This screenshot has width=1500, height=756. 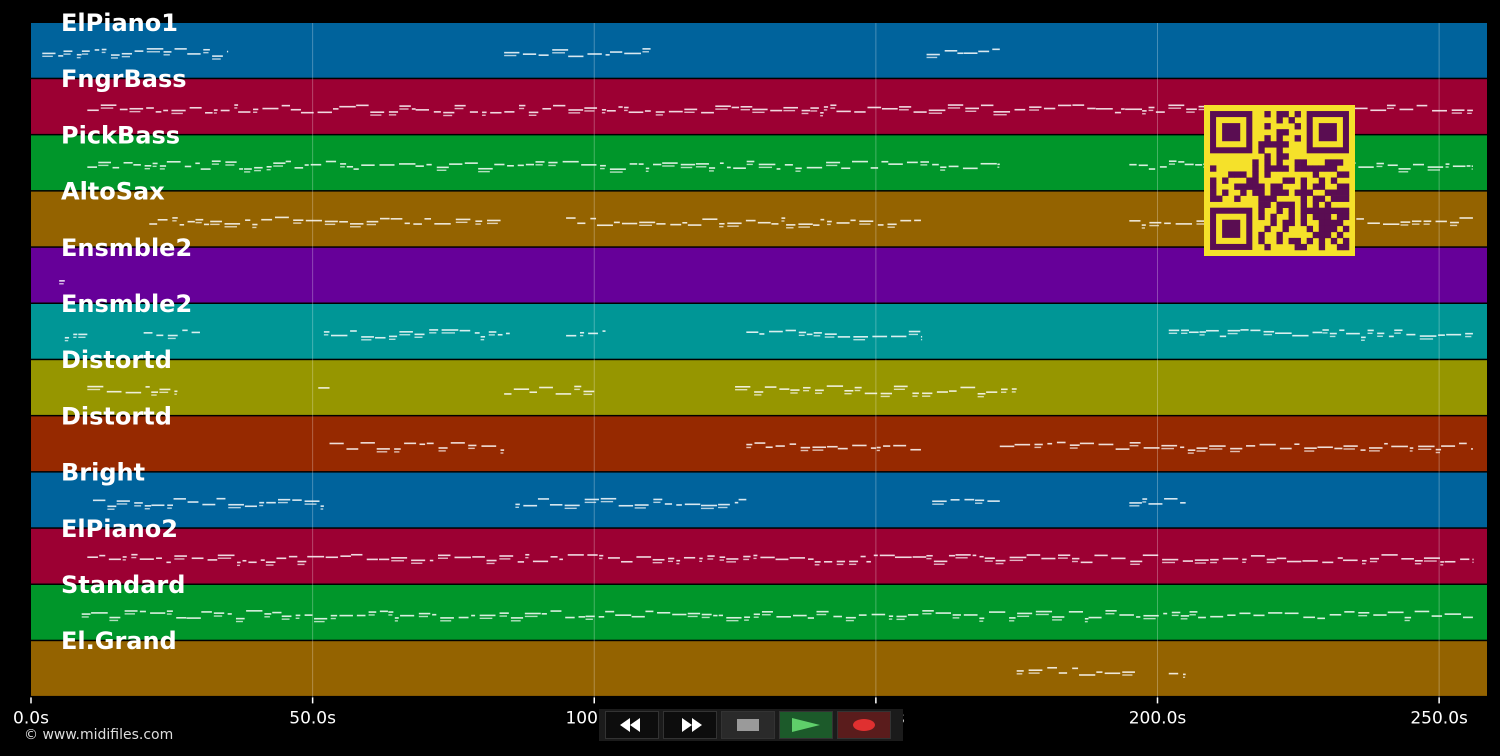 I want to click on record-icon, so click(x=864, y=725).